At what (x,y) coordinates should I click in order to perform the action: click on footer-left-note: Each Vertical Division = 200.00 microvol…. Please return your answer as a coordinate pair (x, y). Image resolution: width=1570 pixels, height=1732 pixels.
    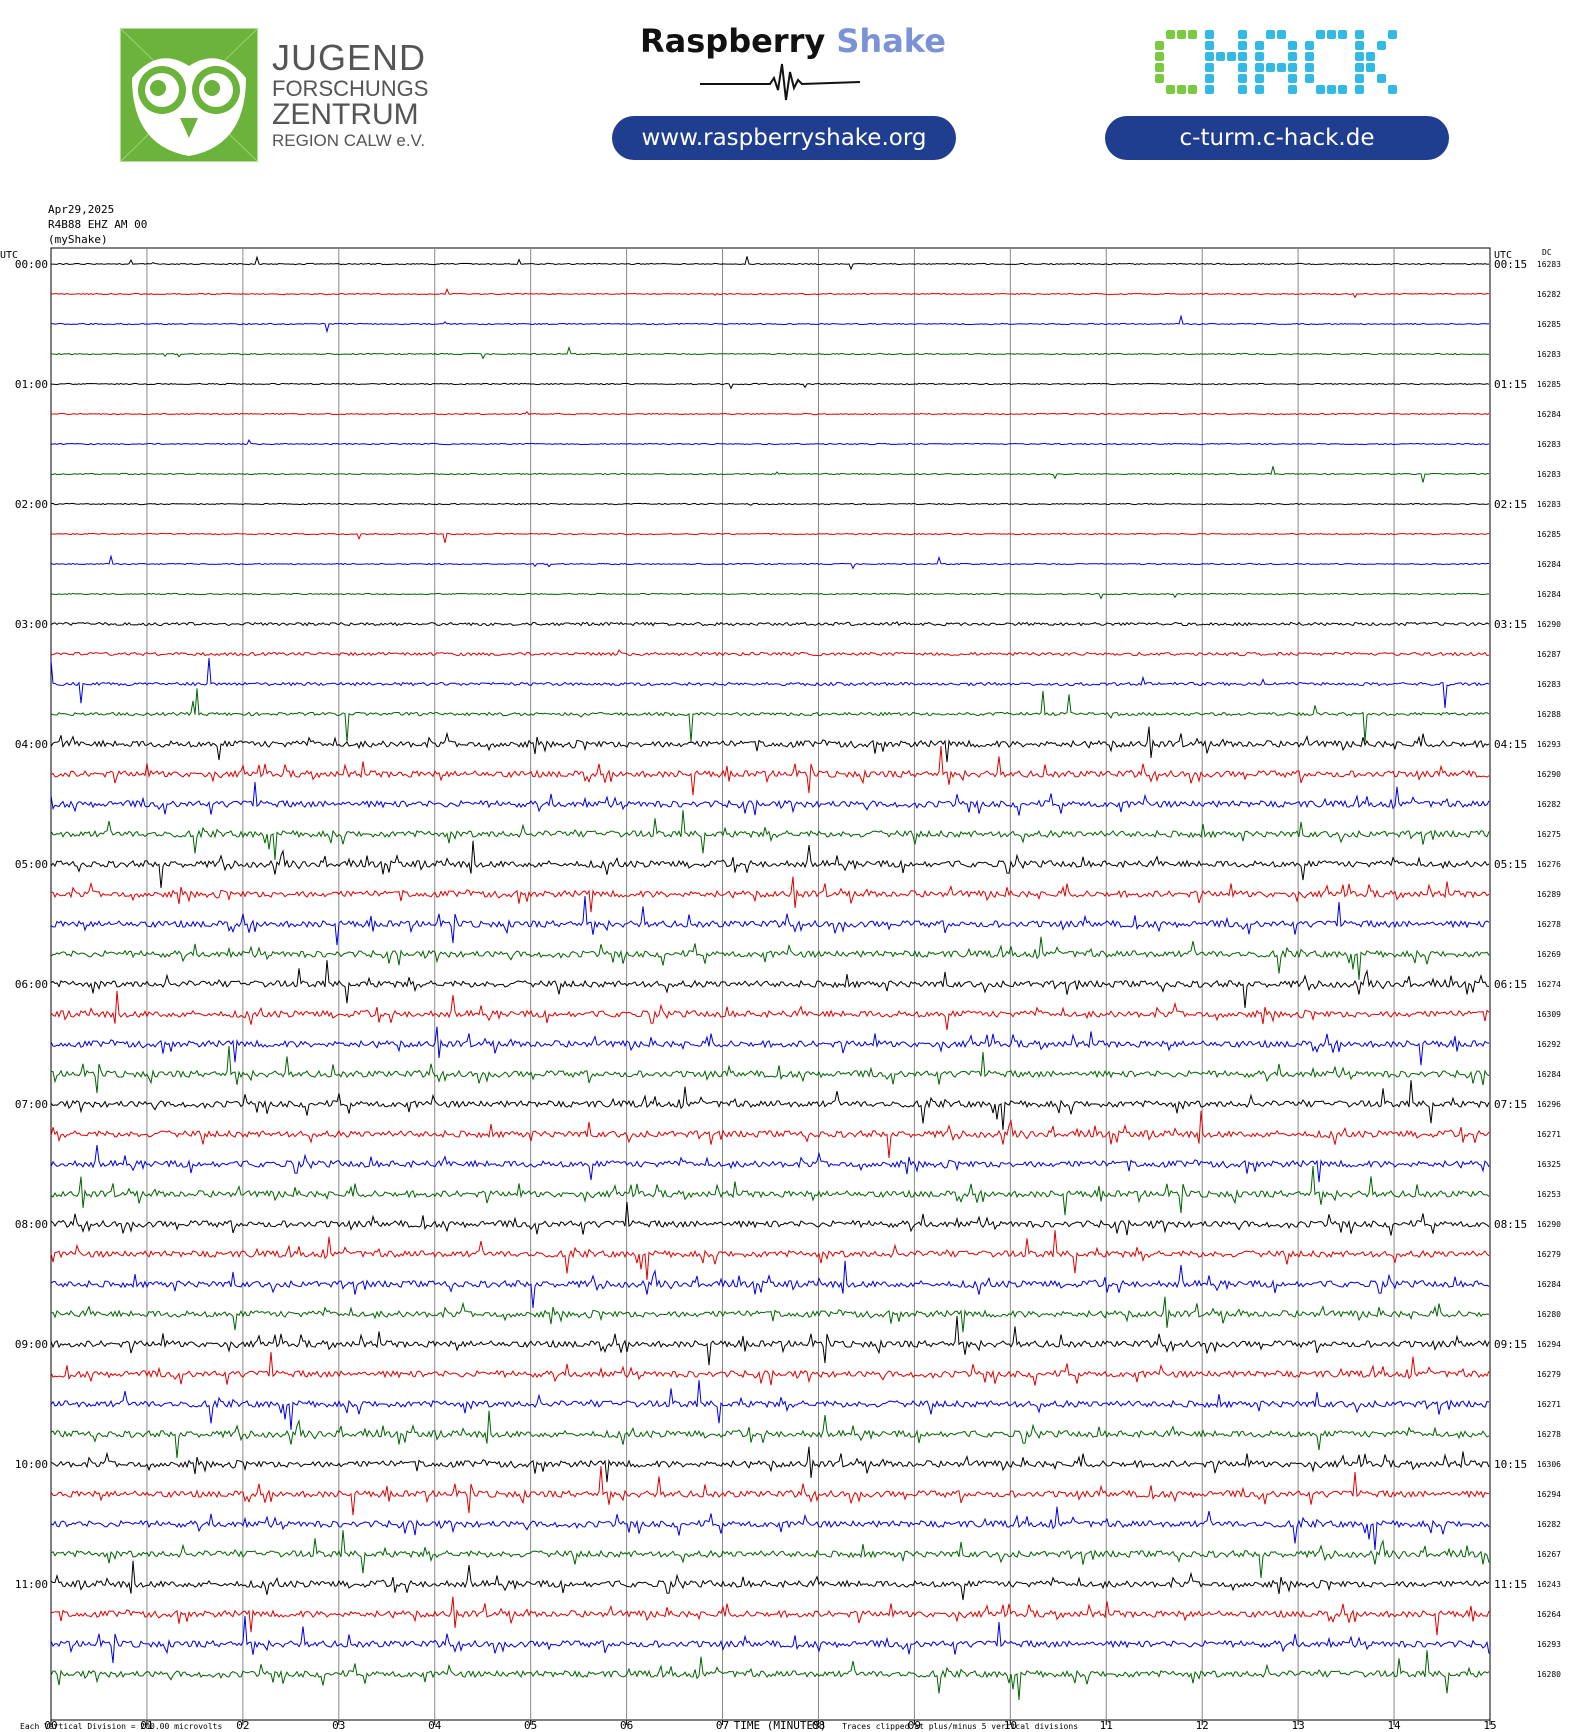
    Looking at the image, I should click on (121, 1726).